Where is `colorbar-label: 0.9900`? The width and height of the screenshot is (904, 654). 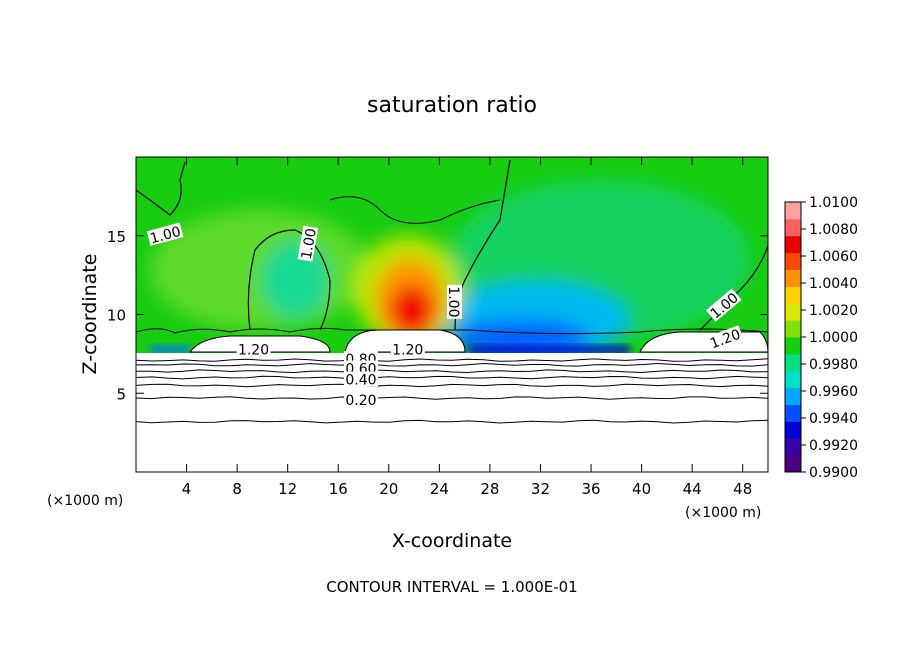
colorbar-label: 0.9900 is located at coordinates (833, 473).